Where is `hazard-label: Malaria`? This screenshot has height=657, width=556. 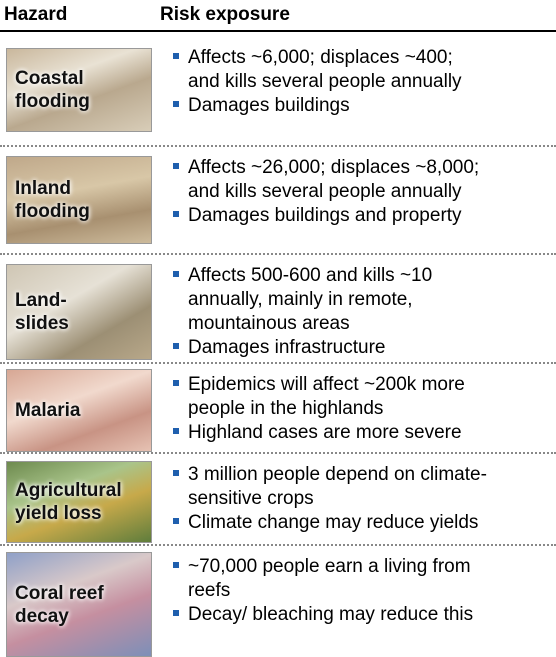 hazard-label: Malaria is located at coordinates (43, 410).